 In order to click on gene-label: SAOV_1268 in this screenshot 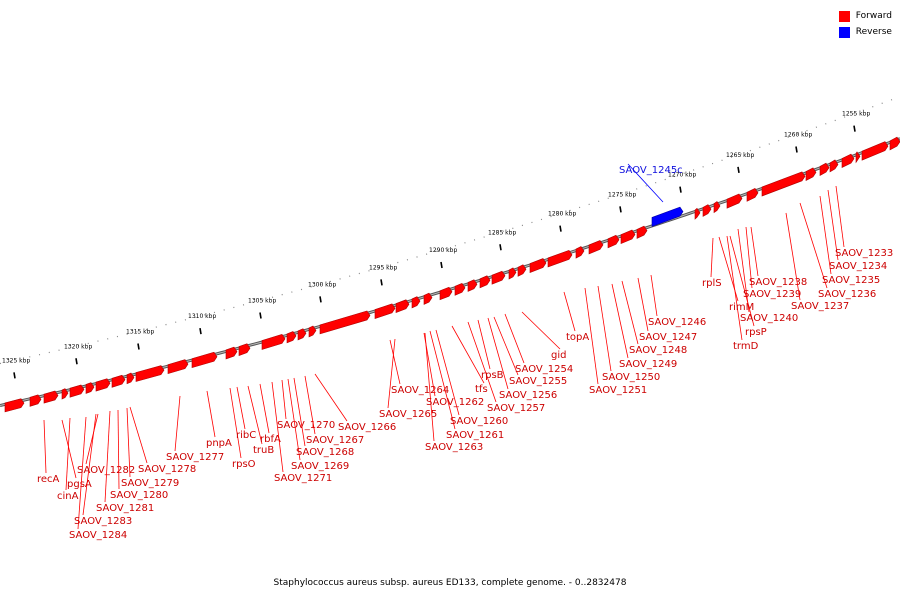, I will do `click(325, 452)`.